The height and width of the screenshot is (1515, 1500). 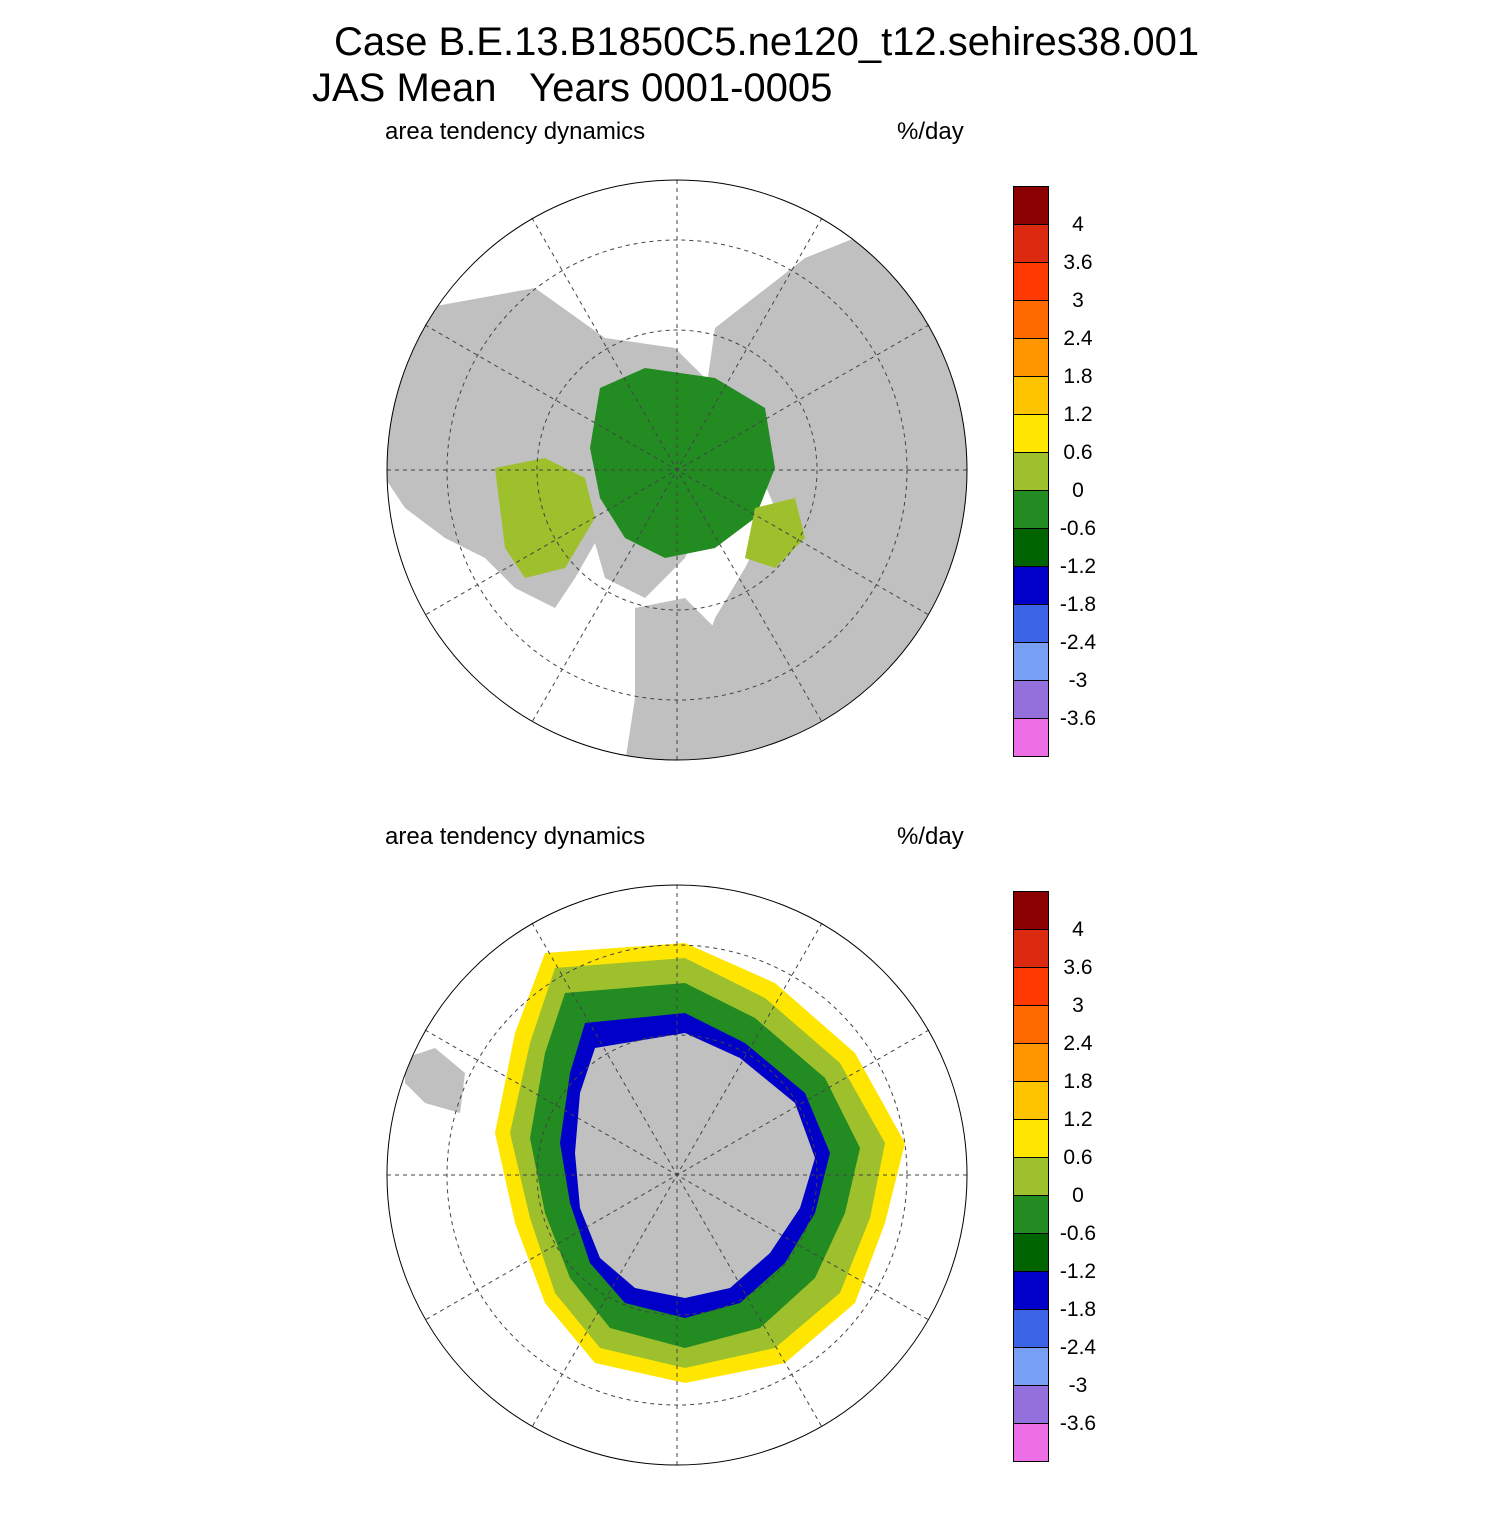 I want to click on land-europe, so click(x=670, y=679).